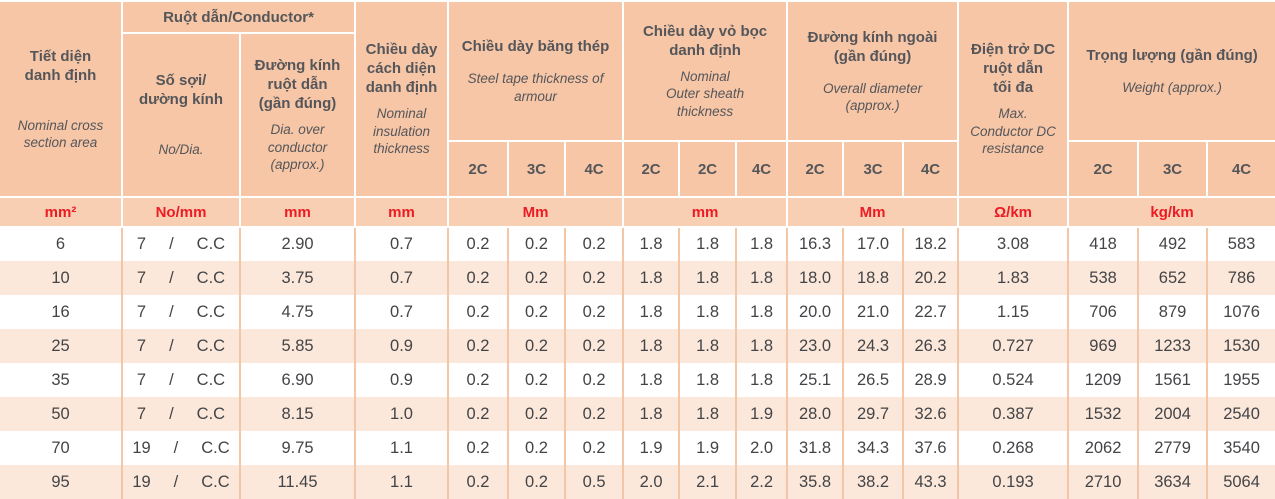  What do you see at coordinates (402, 312) in the screenshot?
I see `cell-insulation: 0.7` at bounding box center [402, 312].